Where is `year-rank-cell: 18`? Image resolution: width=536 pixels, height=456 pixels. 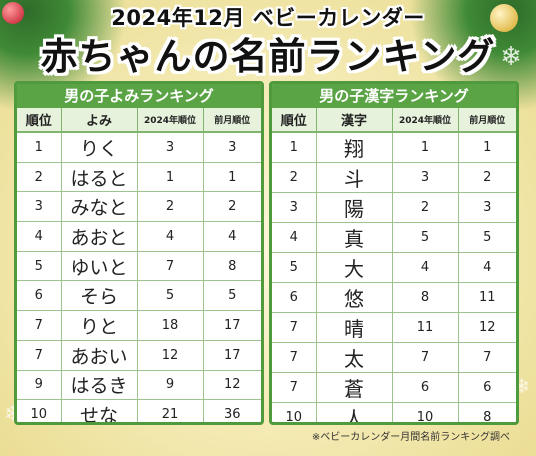 year-rank-cell: 18 is located at coordinates (170, 325).